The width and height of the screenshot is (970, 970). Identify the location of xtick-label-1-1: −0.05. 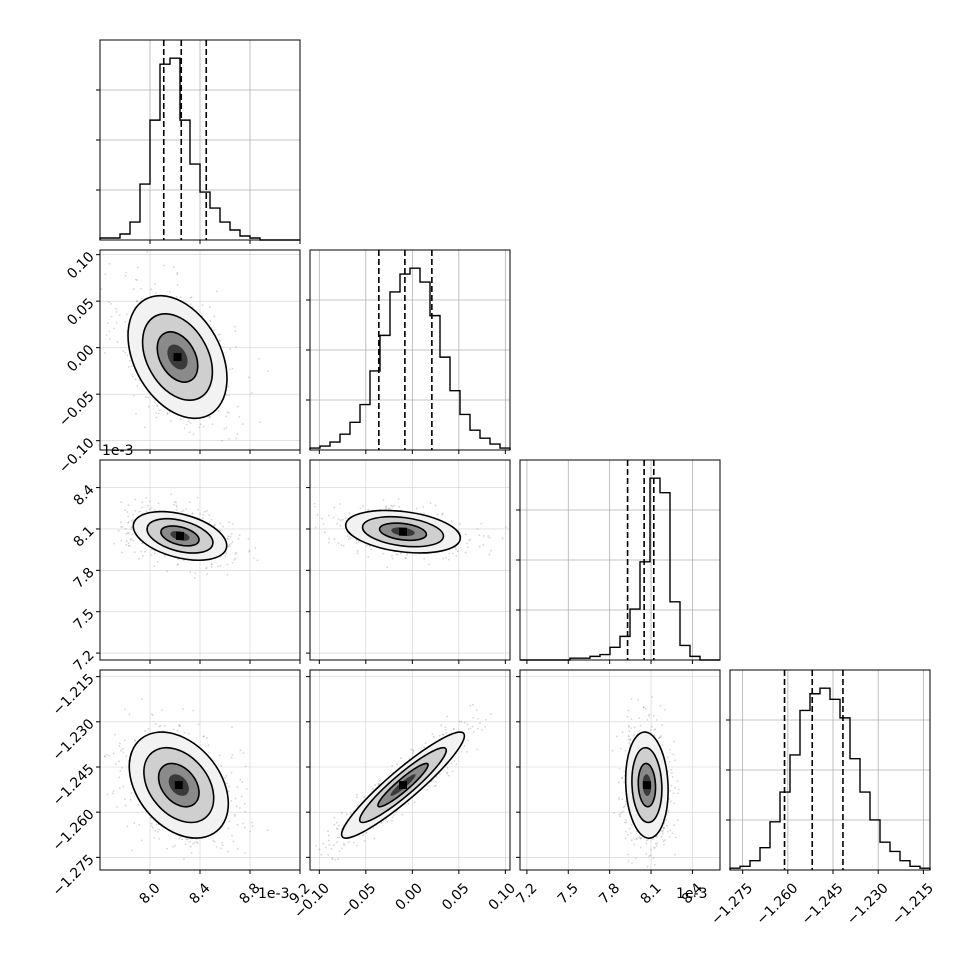
(359, 901).